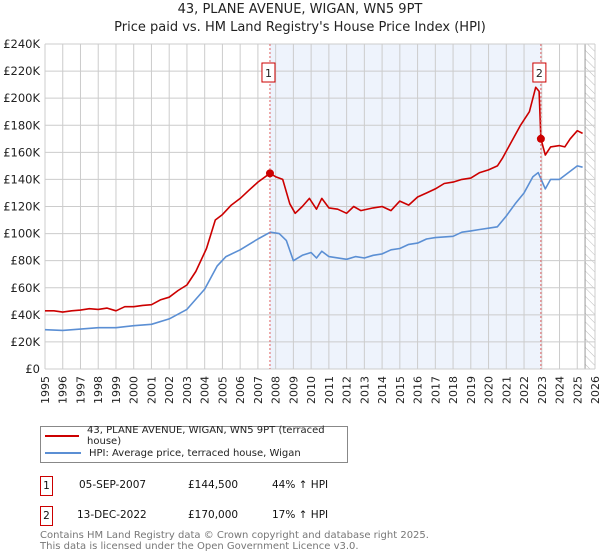  Describe the element at coordinates (542, 390) in the screenshot. I see `x-tick-label: 2023` at that location.